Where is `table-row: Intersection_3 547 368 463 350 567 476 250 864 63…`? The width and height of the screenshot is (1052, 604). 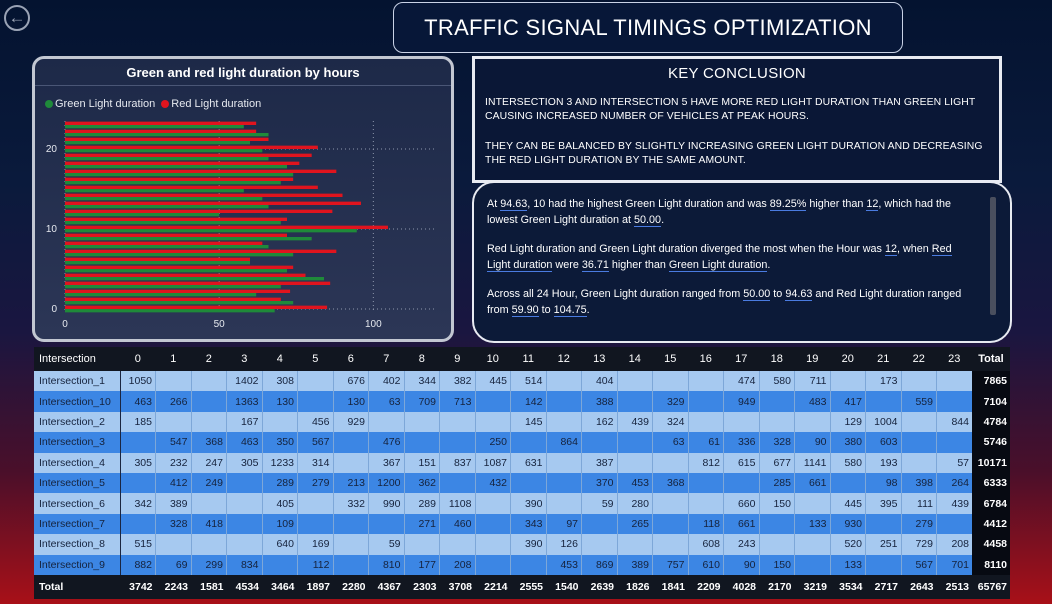
table-row: Intersection_3 547 368 463 350 567 476 250 864 63… is located at coordinates (522, 442).